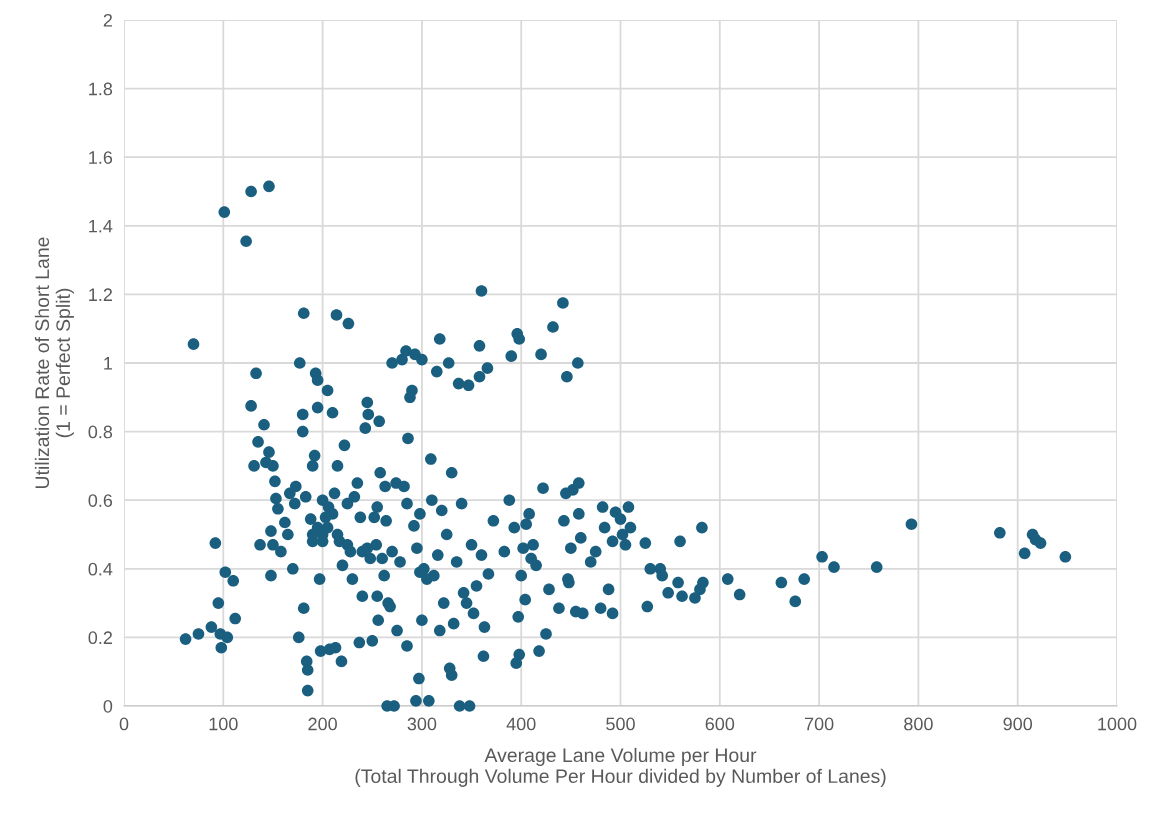 Image resolution: width=1152 pixels, height=820 pixels. Describe the element at coordinates (819, 724) in the screenshot. I see `x-tick-label: 700` at that location.